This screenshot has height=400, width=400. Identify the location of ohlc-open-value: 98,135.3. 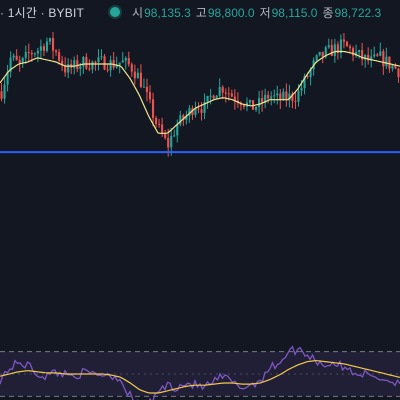
(167, 12).